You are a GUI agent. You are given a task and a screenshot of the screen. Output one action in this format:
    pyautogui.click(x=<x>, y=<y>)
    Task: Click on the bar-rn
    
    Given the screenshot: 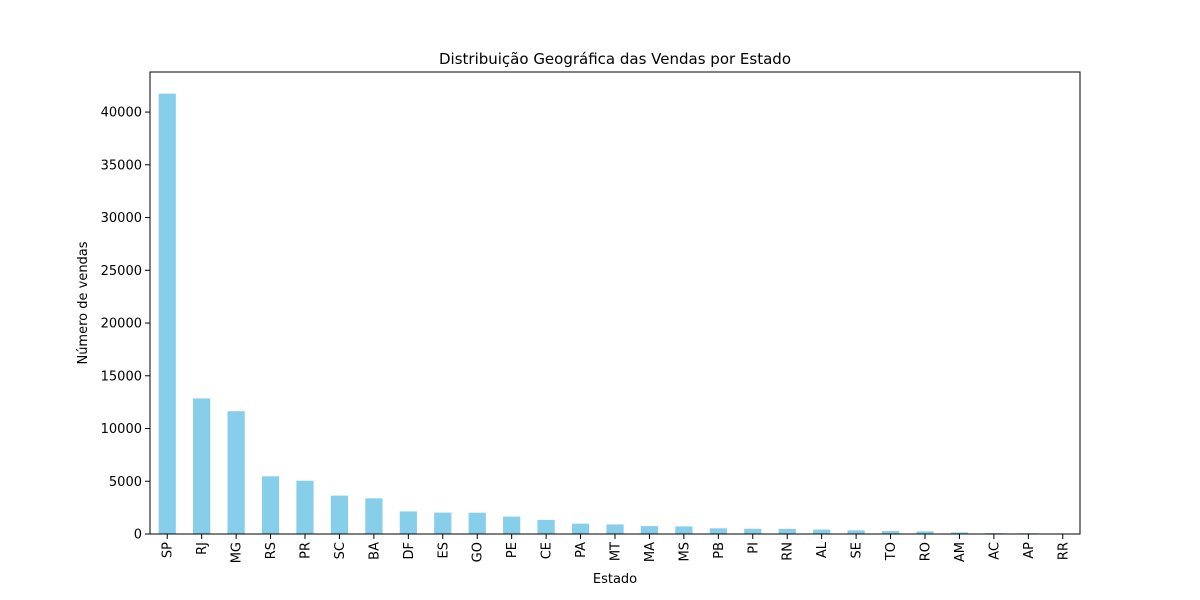 What is the action you would take?
    pyautogui.click(x=787, y=531)
    